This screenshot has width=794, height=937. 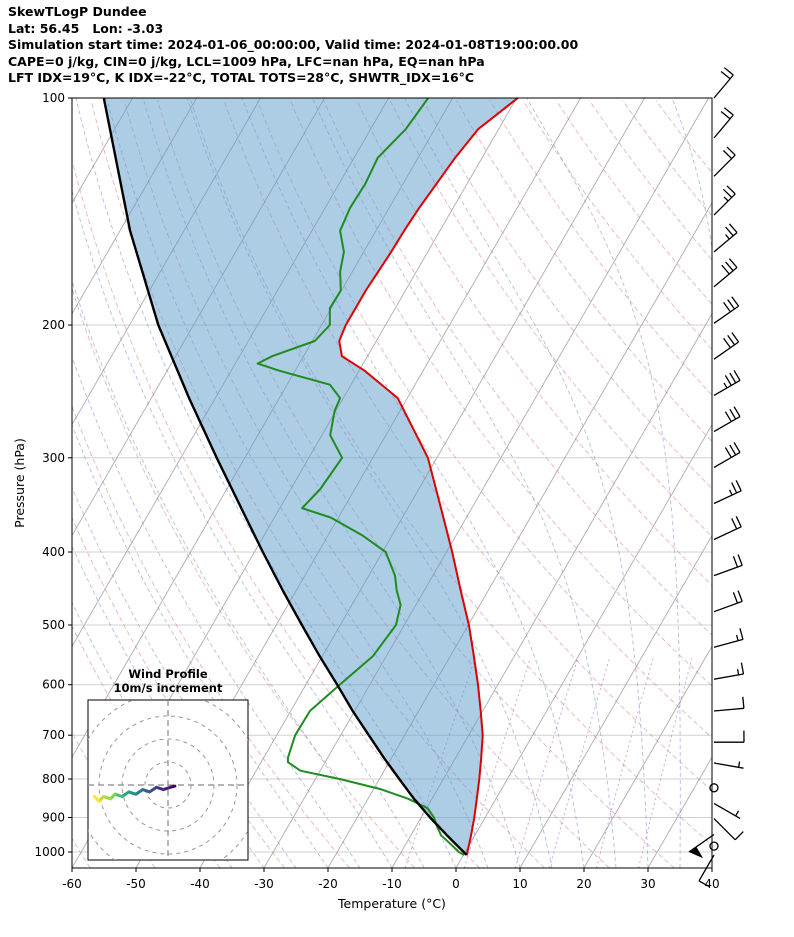 I want to click on temperature-tick-label: -10, so click(x=392, y=884).